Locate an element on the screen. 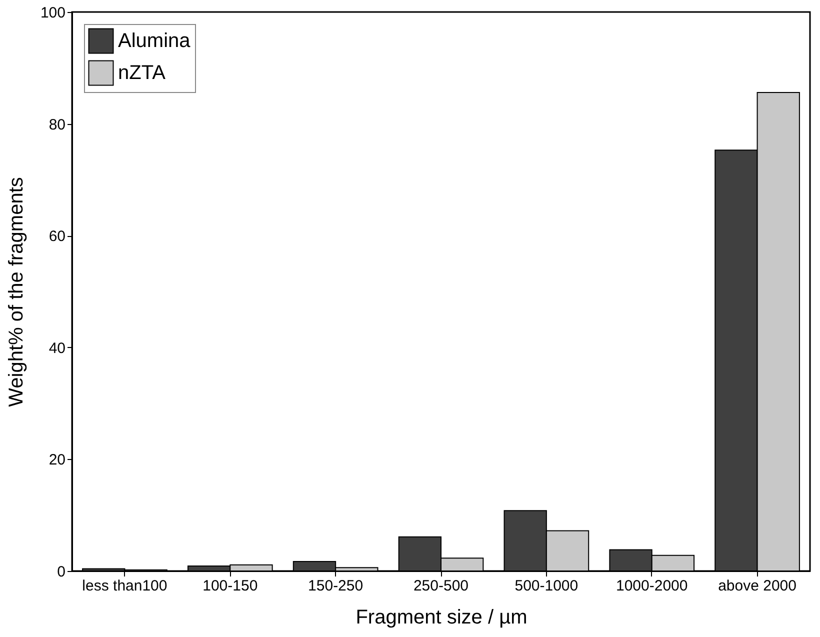 The width and height of the screenshot is (820, 637). y-tick-label: 40 is located at coordinates (57, 348).